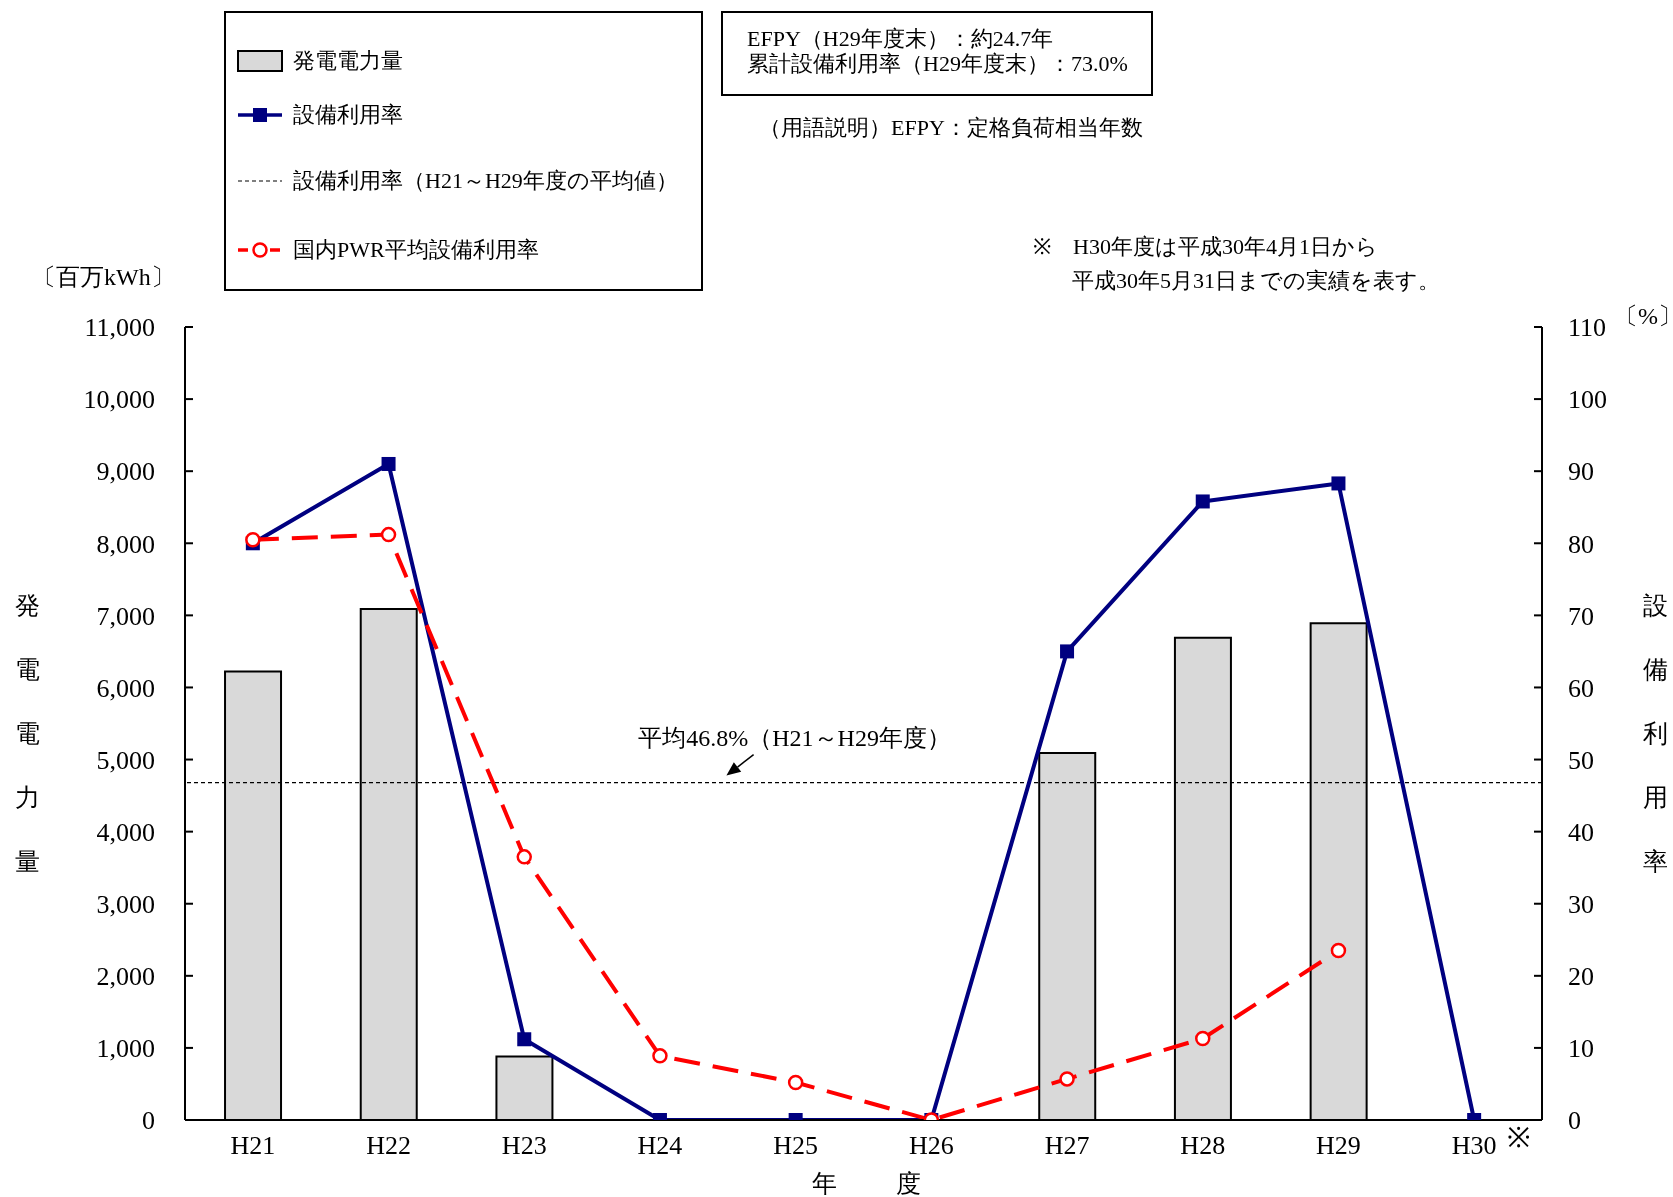 The width and height of the screenshot is (1673, 1197). Describe the element at coordinates (1581, 904) in the screenshot. I see `y2-tick-label: 30` at that location.